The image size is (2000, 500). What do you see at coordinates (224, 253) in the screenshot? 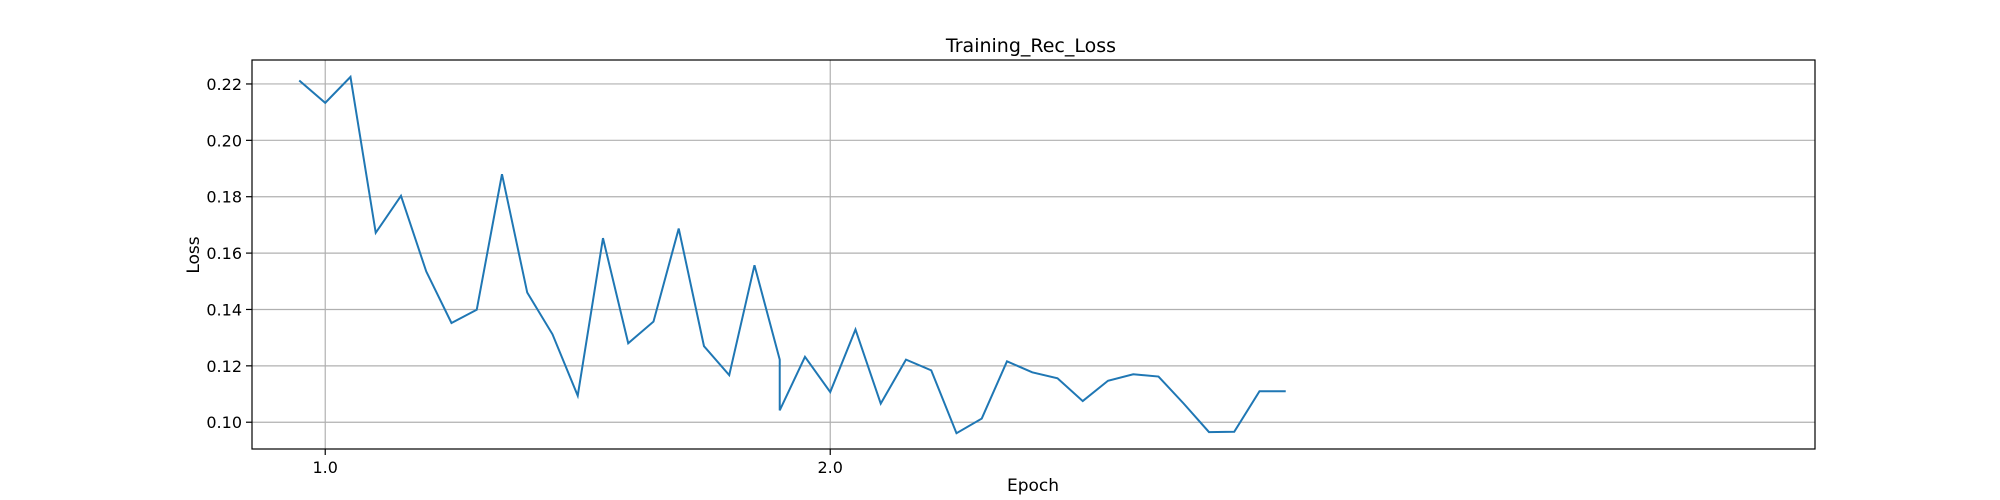
I see `y-tick-label: 0.16` at bounding box center [224, 253].